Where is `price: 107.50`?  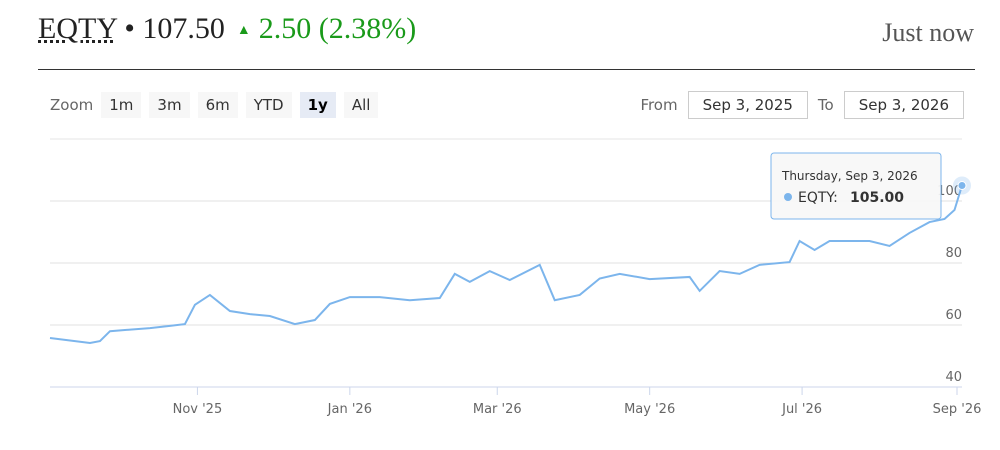
price: 107.50 is located at coordinates (183, 28).